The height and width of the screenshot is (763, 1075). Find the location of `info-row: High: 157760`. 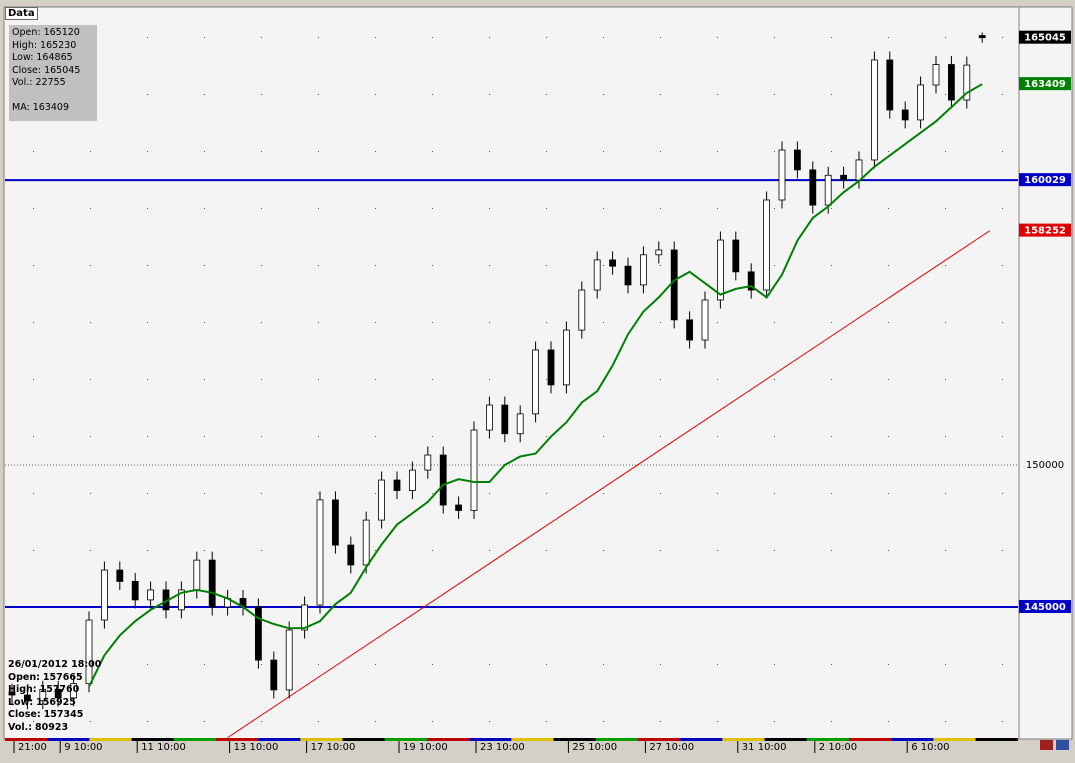

info-row: High: 157760 is located at coordinates (54, 690).